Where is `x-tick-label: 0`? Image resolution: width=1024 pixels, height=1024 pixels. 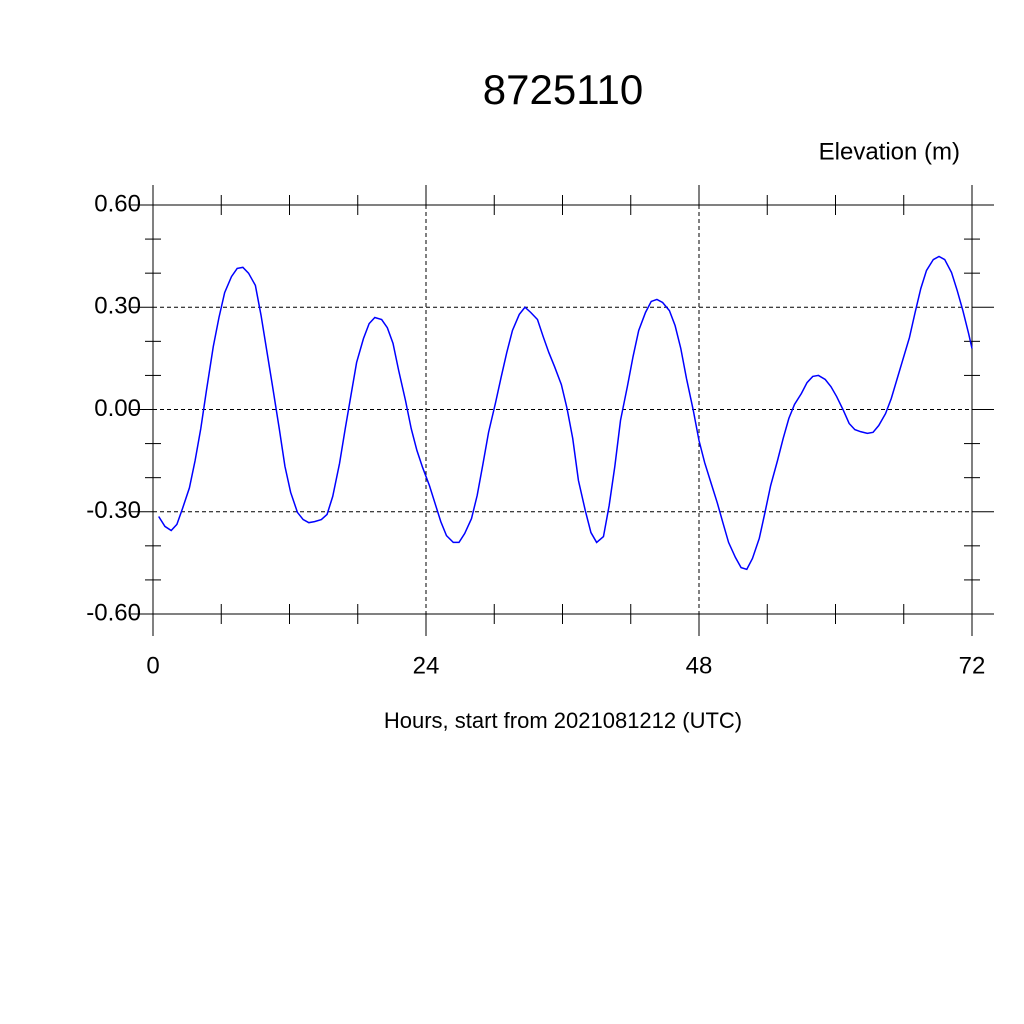
x-tick-label: 0 is located at coordinates (152, 665).